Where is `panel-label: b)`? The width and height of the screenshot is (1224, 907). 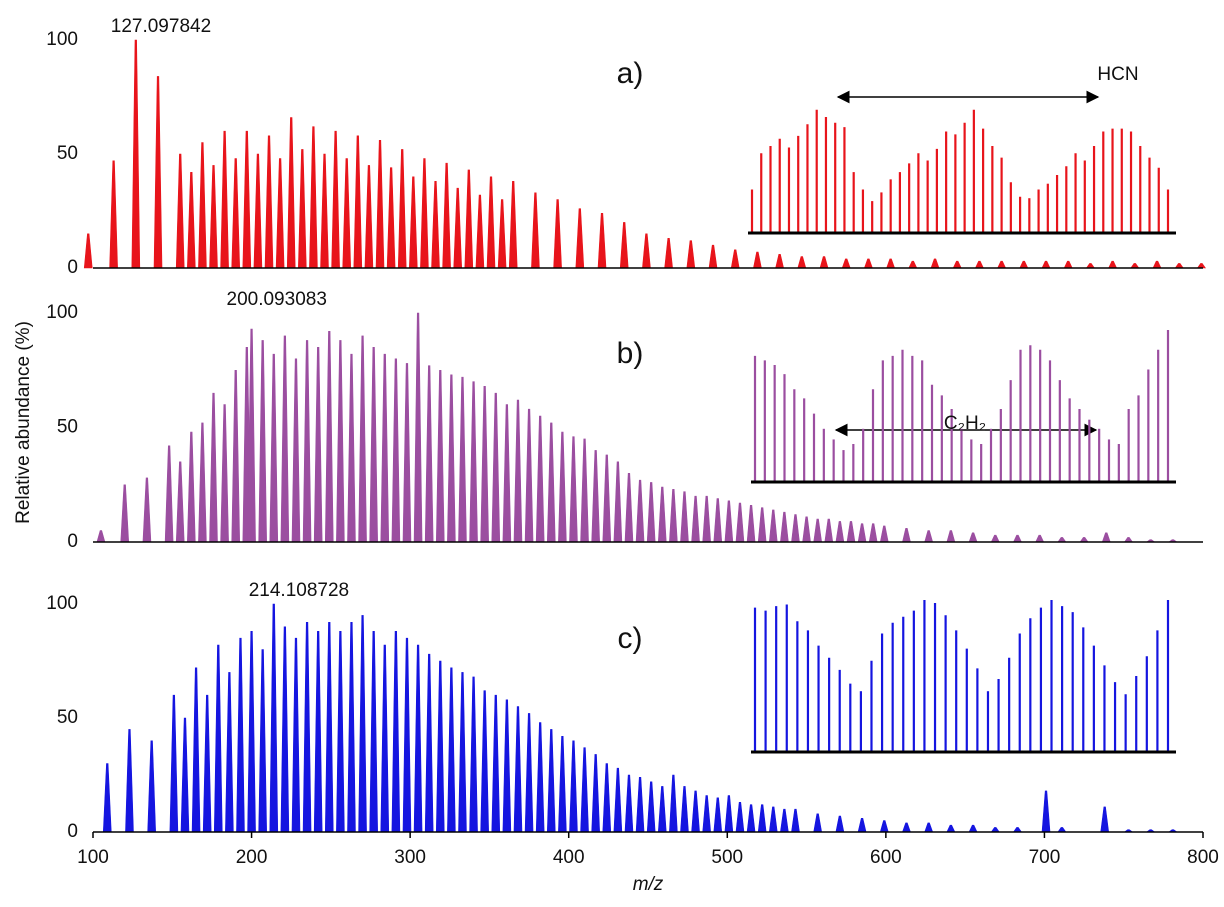 panel-label: b) is located at coordinates (630, 353).